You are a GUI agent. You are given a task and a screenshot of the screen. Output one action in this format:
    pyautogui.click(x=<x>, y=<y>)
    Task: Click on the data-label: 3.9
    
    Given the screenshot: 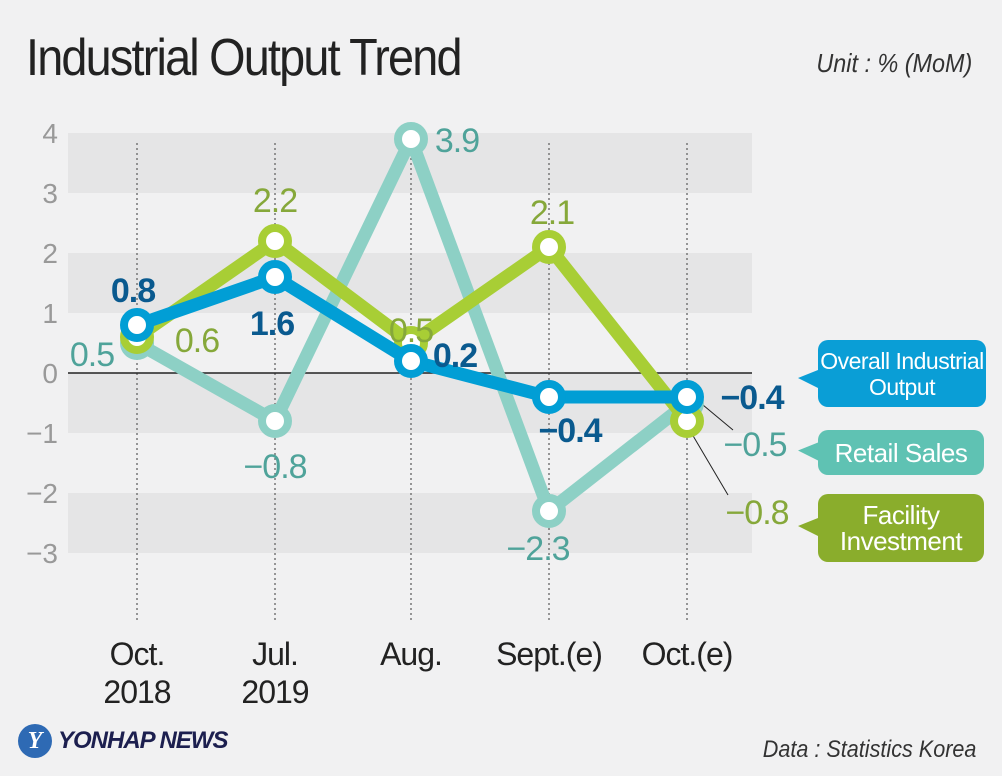 What is the action you would take?
    pyautogui.click(x=457, y=141)
    